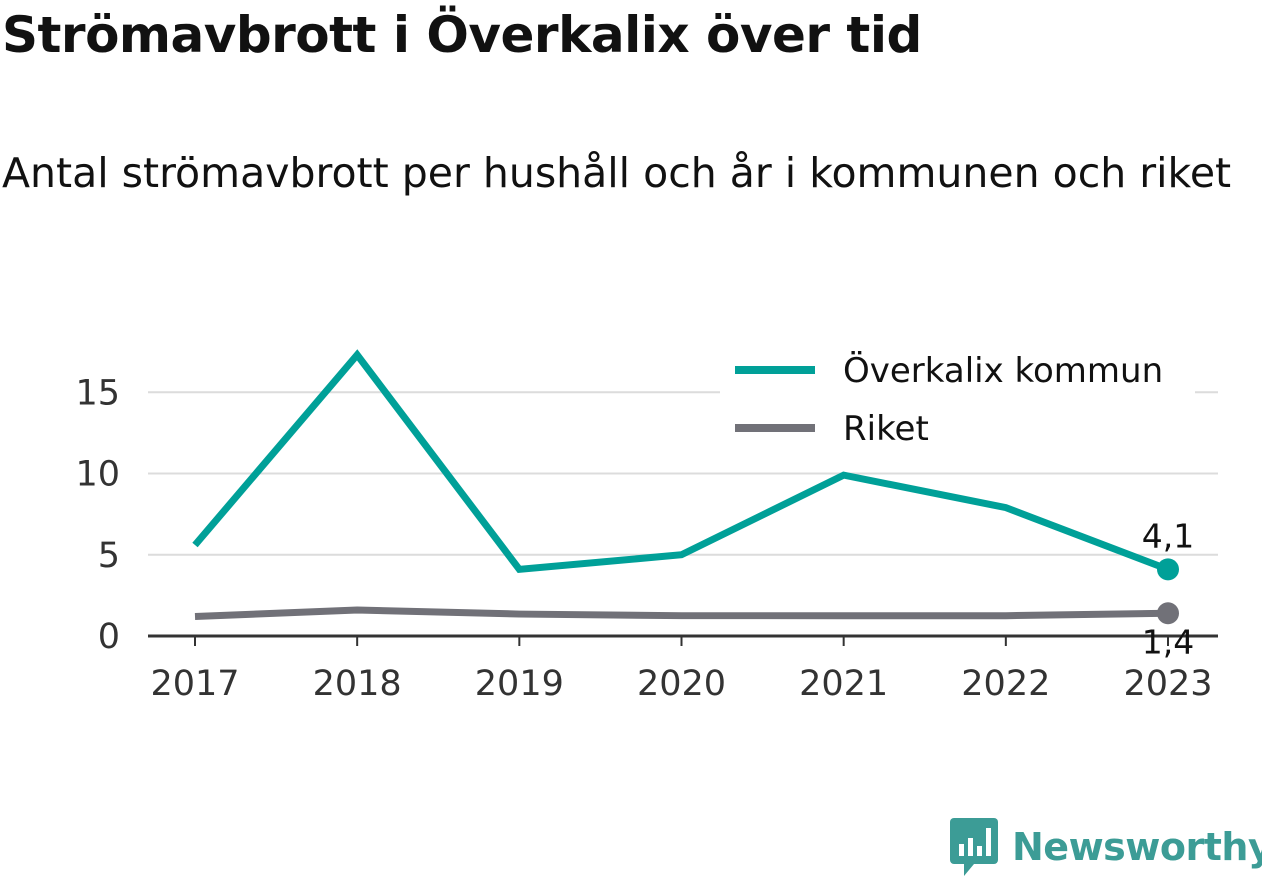 The height and width of the screenshot is (879, 1262). What do you see at coordinates (1137, 847) in the screenshot?
I see `brand-name: Newsworthy` at bounding box center [1137, 847].